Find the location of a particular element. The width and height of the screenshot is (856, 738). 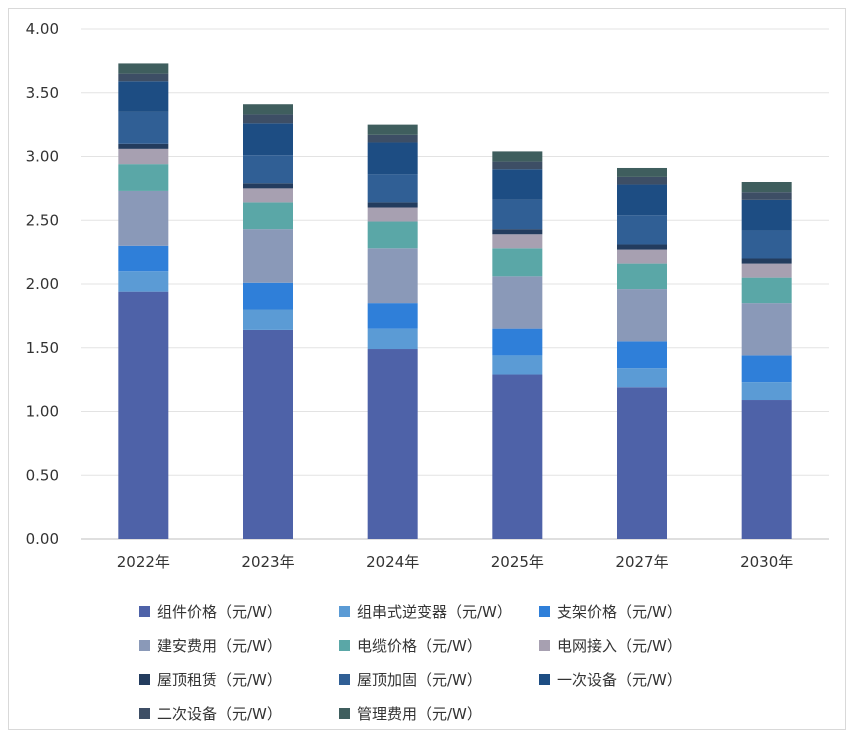

legend-label: 一次设备（元/W） is located at coordinates (619, 680).